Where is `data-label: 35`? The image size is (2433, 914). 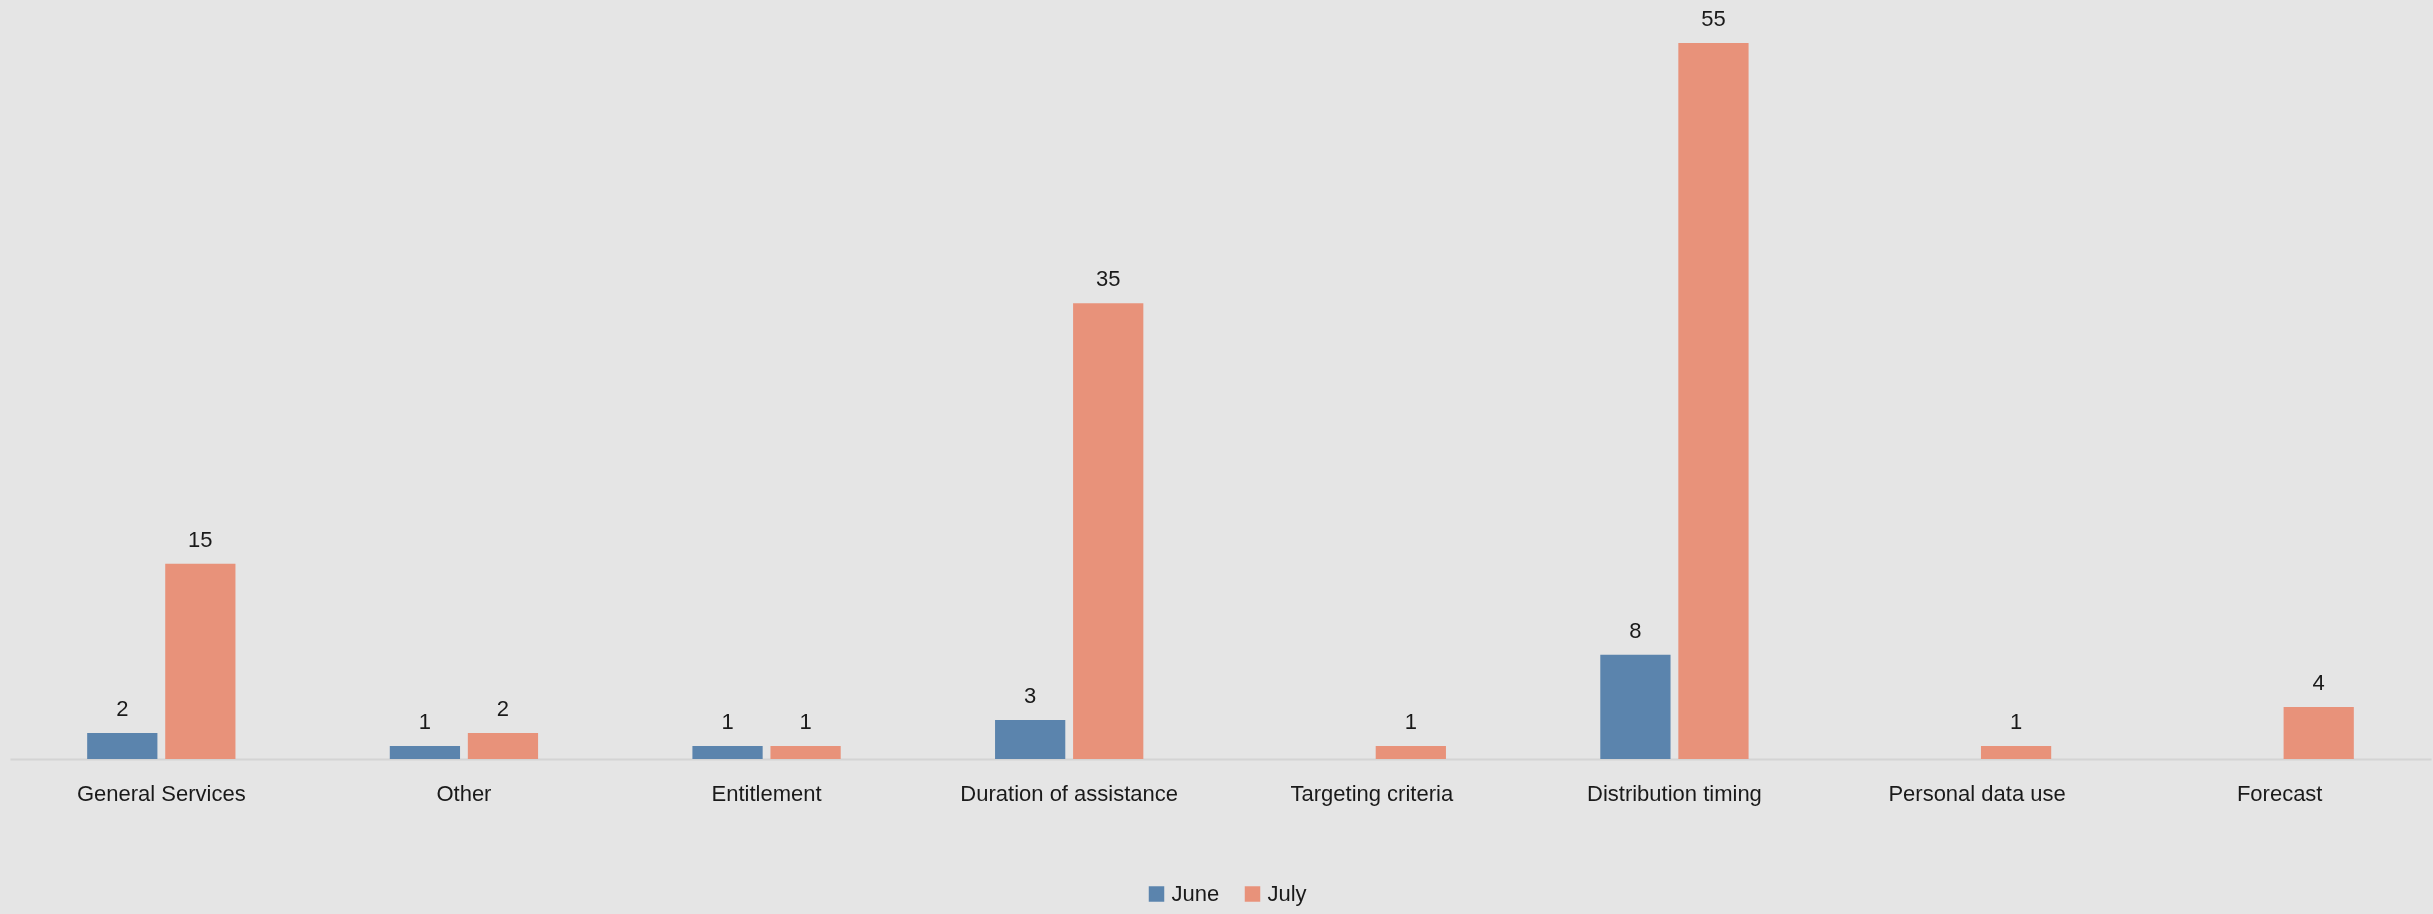
data-label: 35 is located at coordinates (1108, 279).